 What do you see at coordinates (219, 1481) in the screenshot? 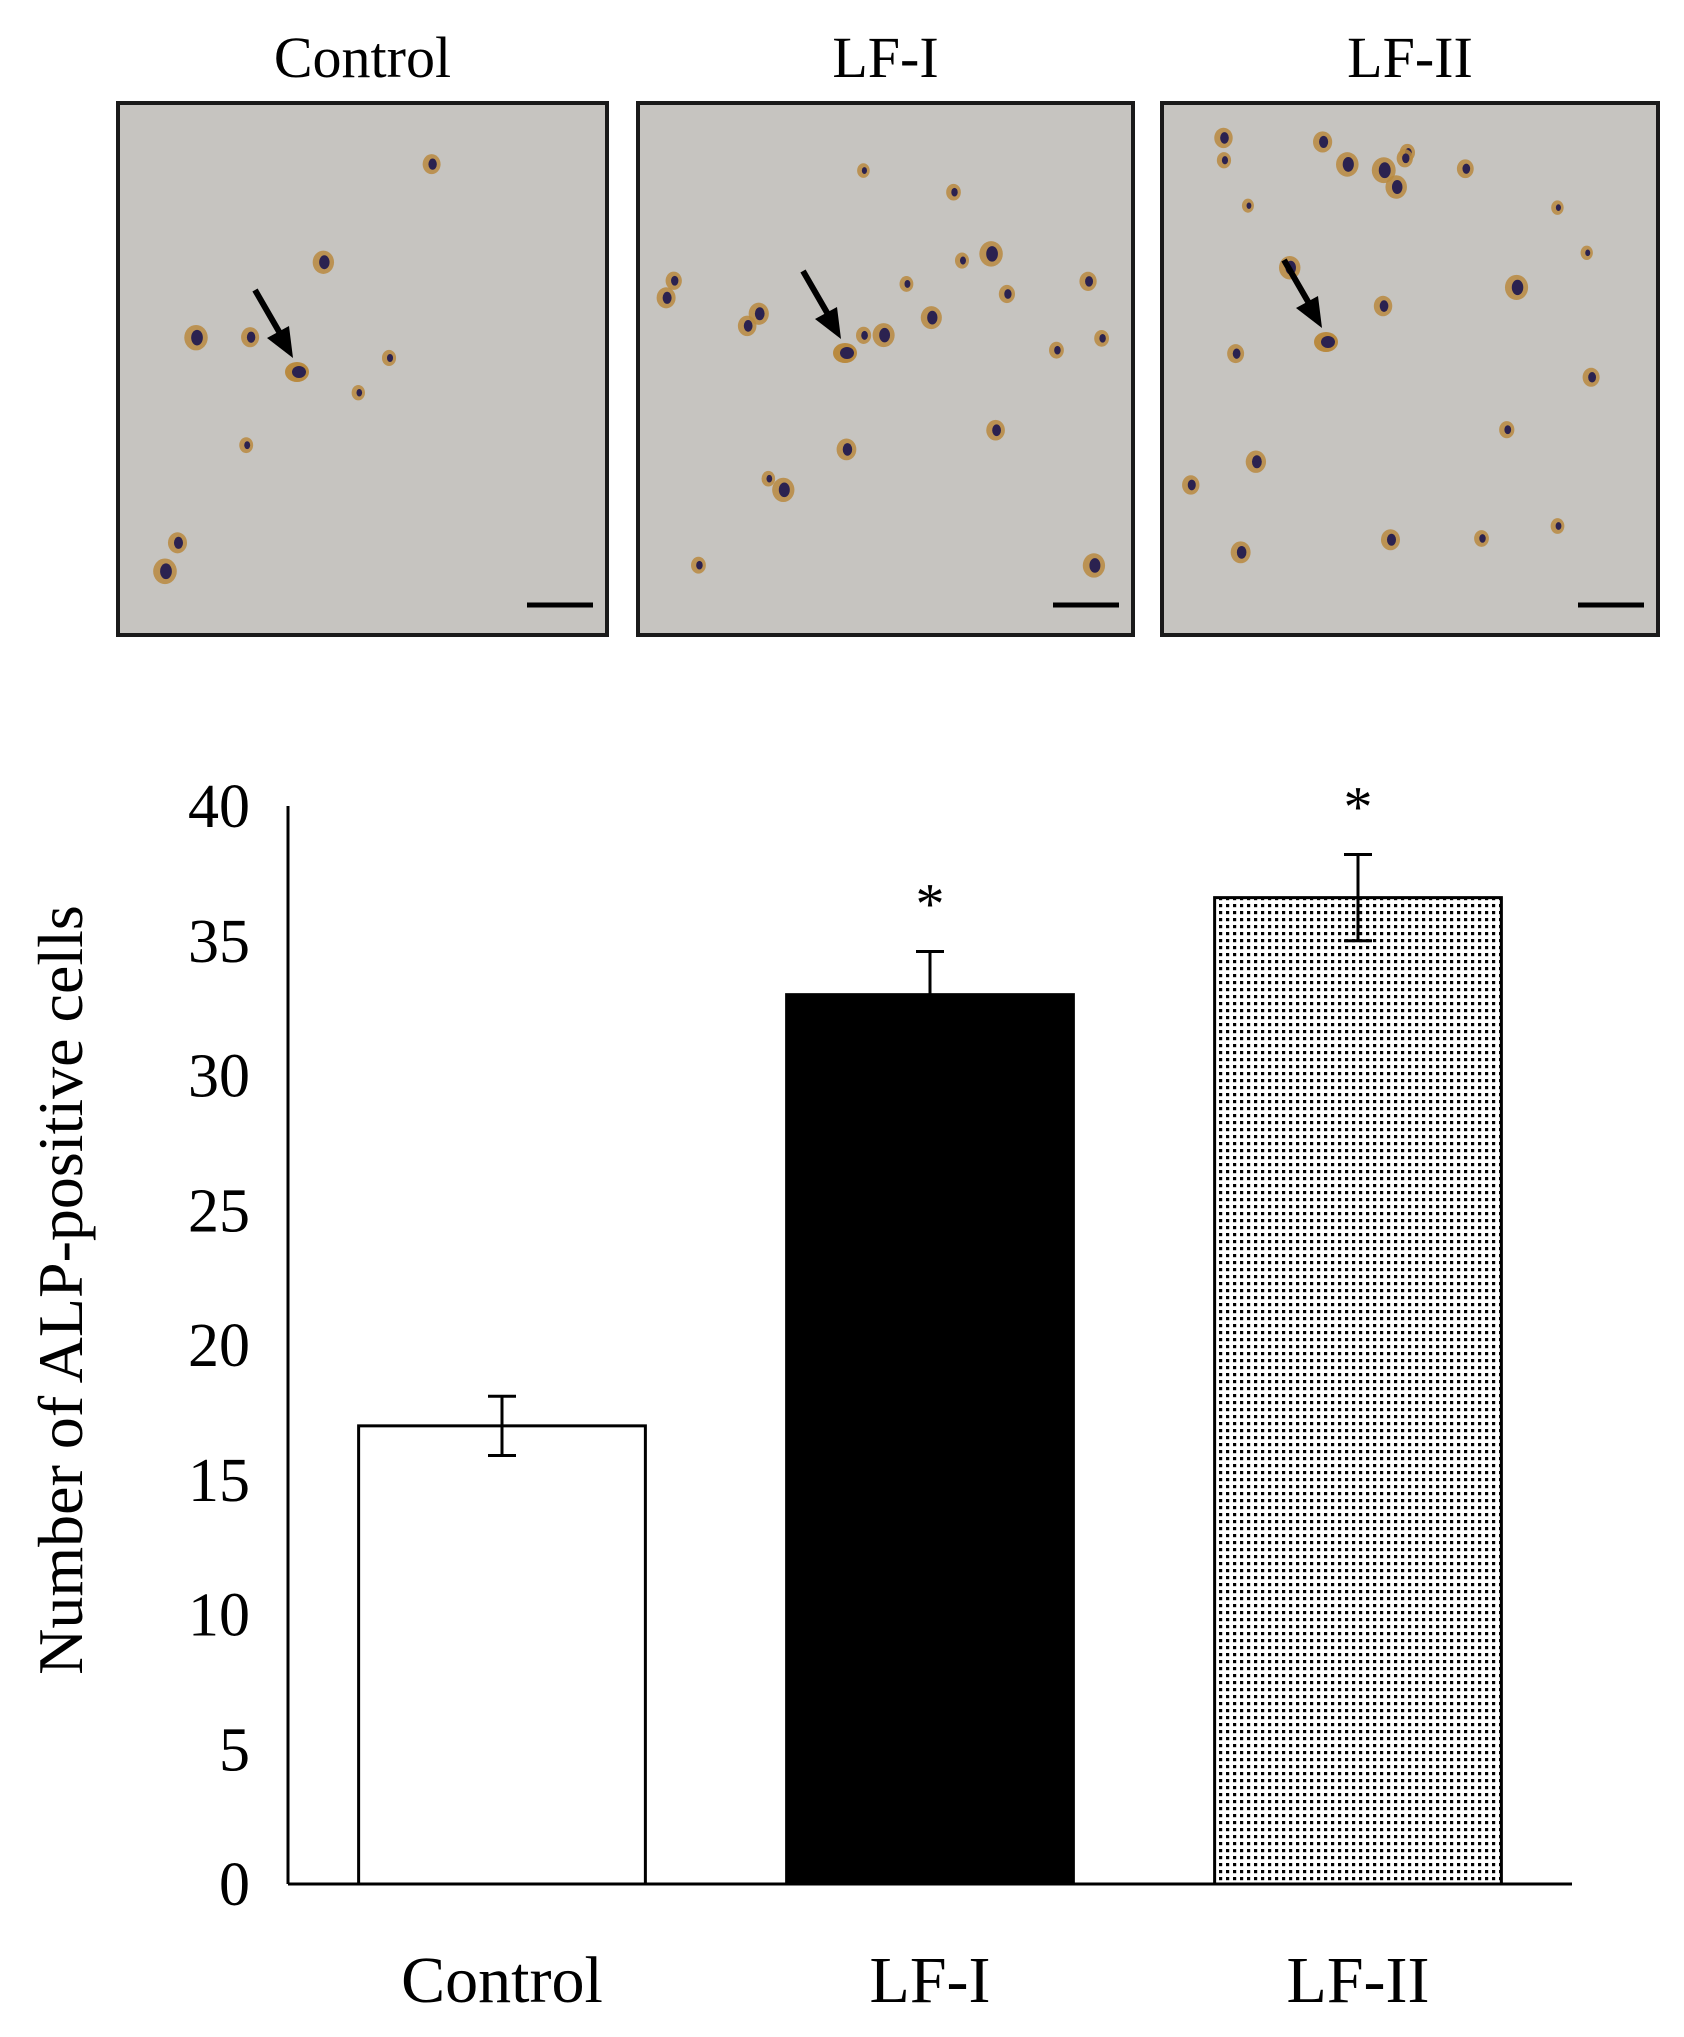
I see `y-tick-label: 15` at bounding box center [219, 1481].